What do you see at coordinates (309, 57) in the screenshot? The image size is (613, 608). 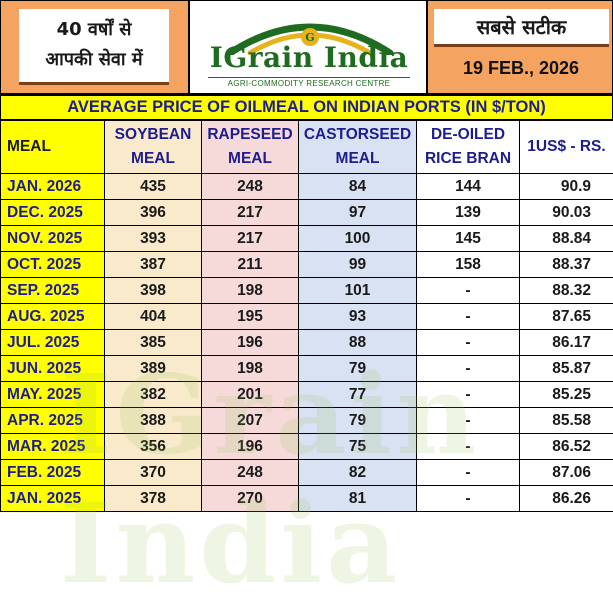 I see `brand-name: IGrain India` at bounding box center [309, 57].